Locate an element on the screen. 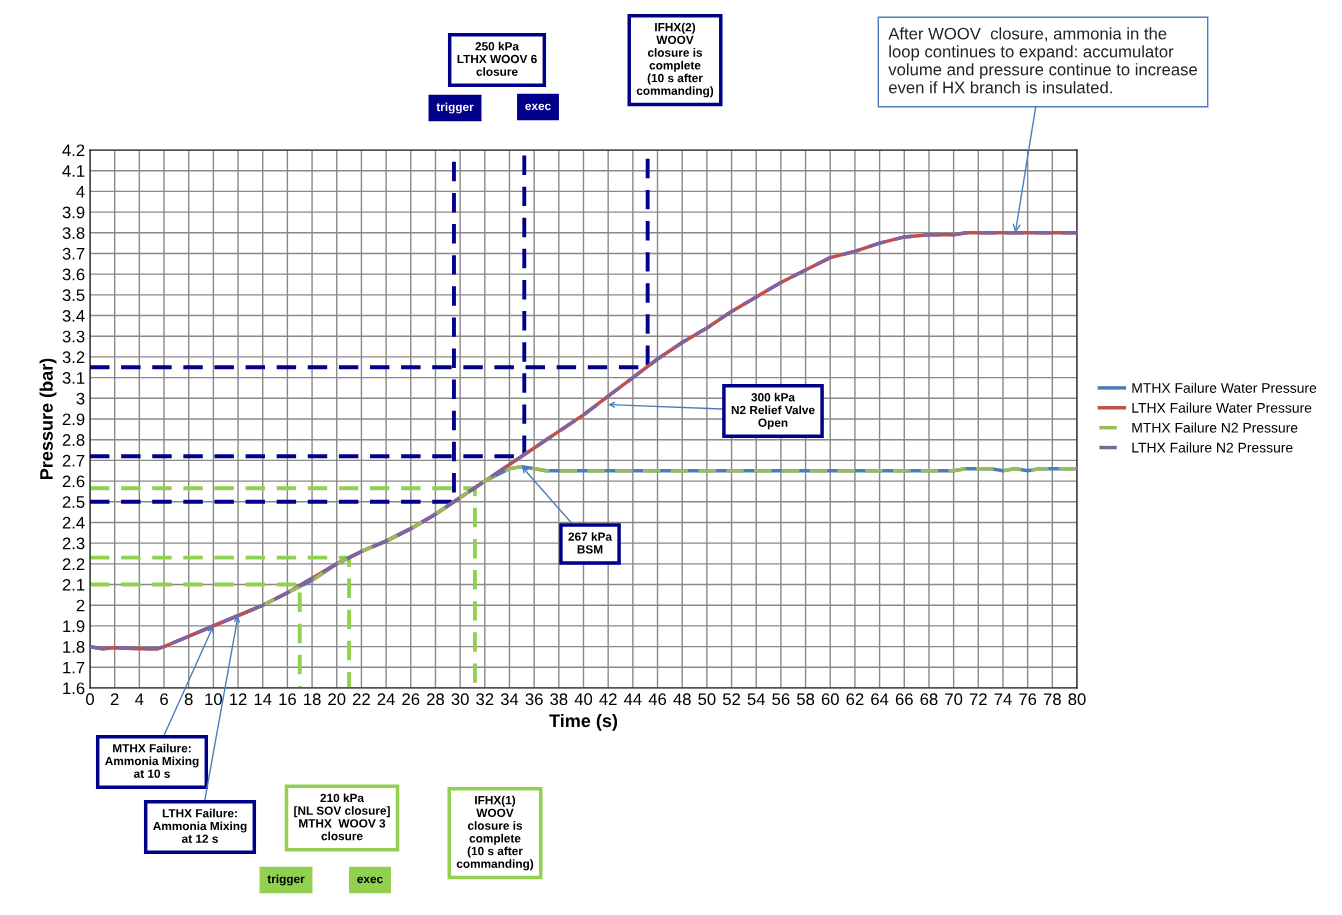 This screenshot has width=1342, height=915. x-tick-label: 72 is located at coordinates (978, 699).